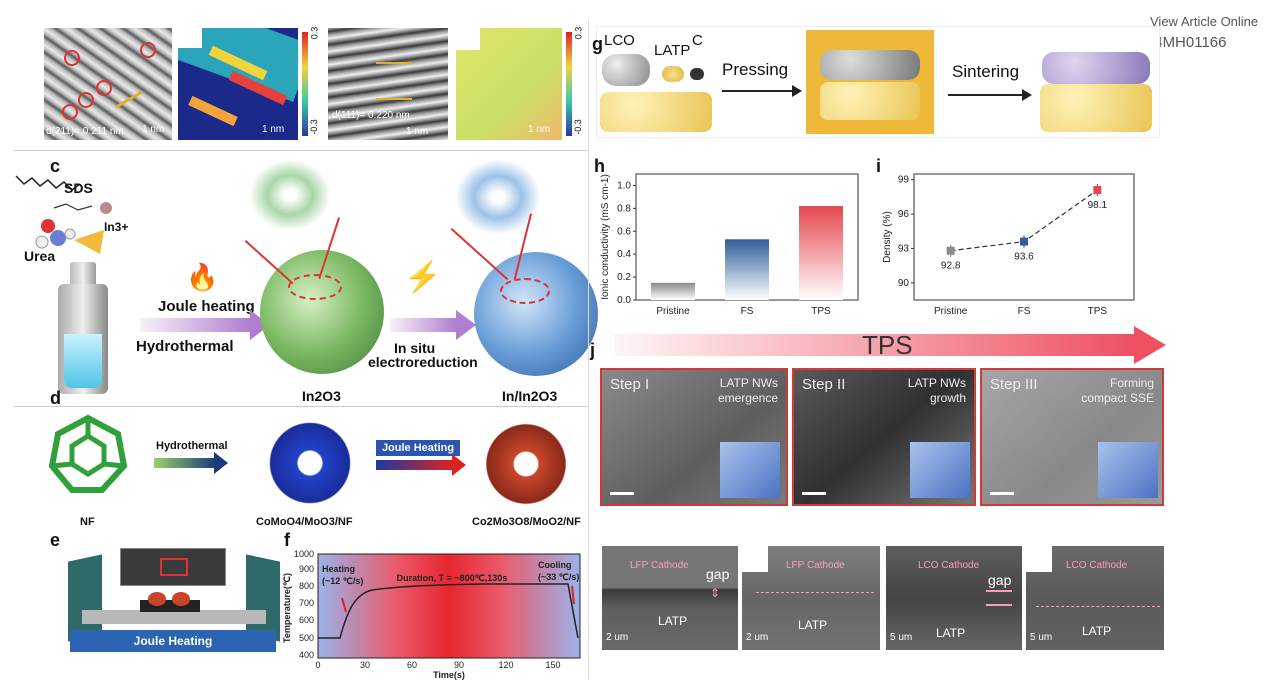 This screenshot has height=688, width=1264. I want to click on step-2-desc2: growth, so click(947, 398).